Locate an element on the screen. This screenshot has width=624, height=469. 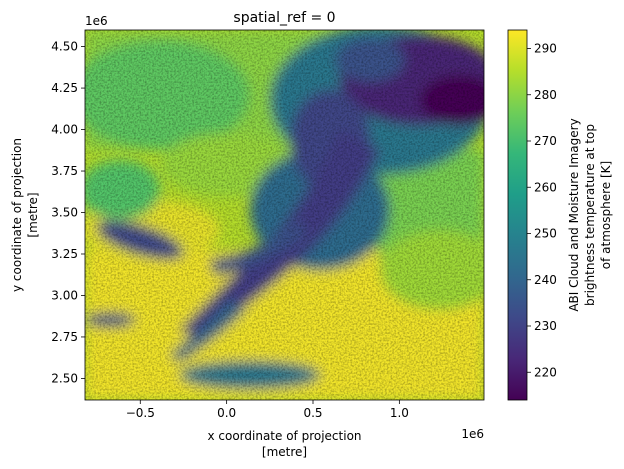
colorbar-tick-label: 290 is located at coordinates (545, 49).